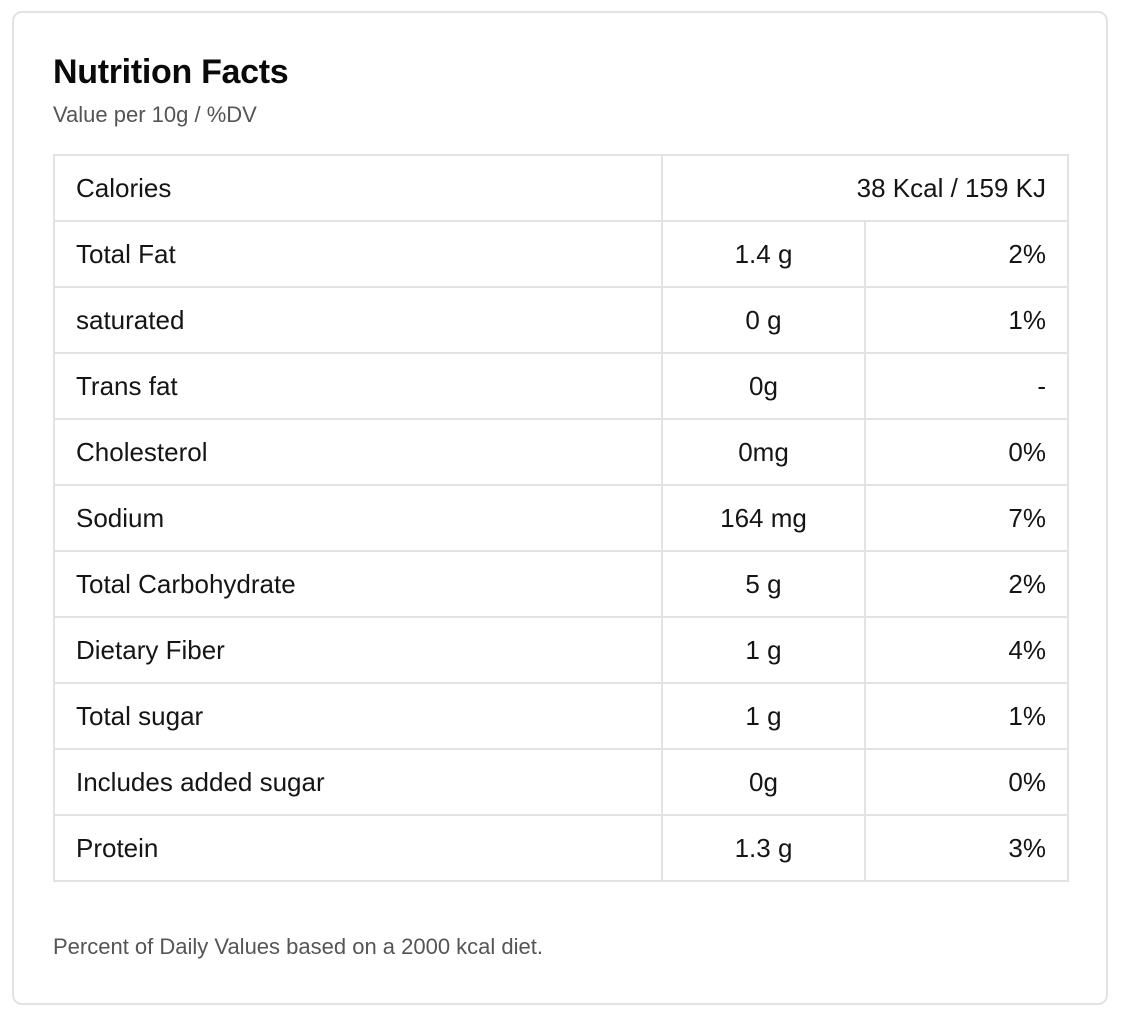  Describe the element at coordinates (171, 72) in the screenshot. I see `page-title: Nutrition Facts` at that location.